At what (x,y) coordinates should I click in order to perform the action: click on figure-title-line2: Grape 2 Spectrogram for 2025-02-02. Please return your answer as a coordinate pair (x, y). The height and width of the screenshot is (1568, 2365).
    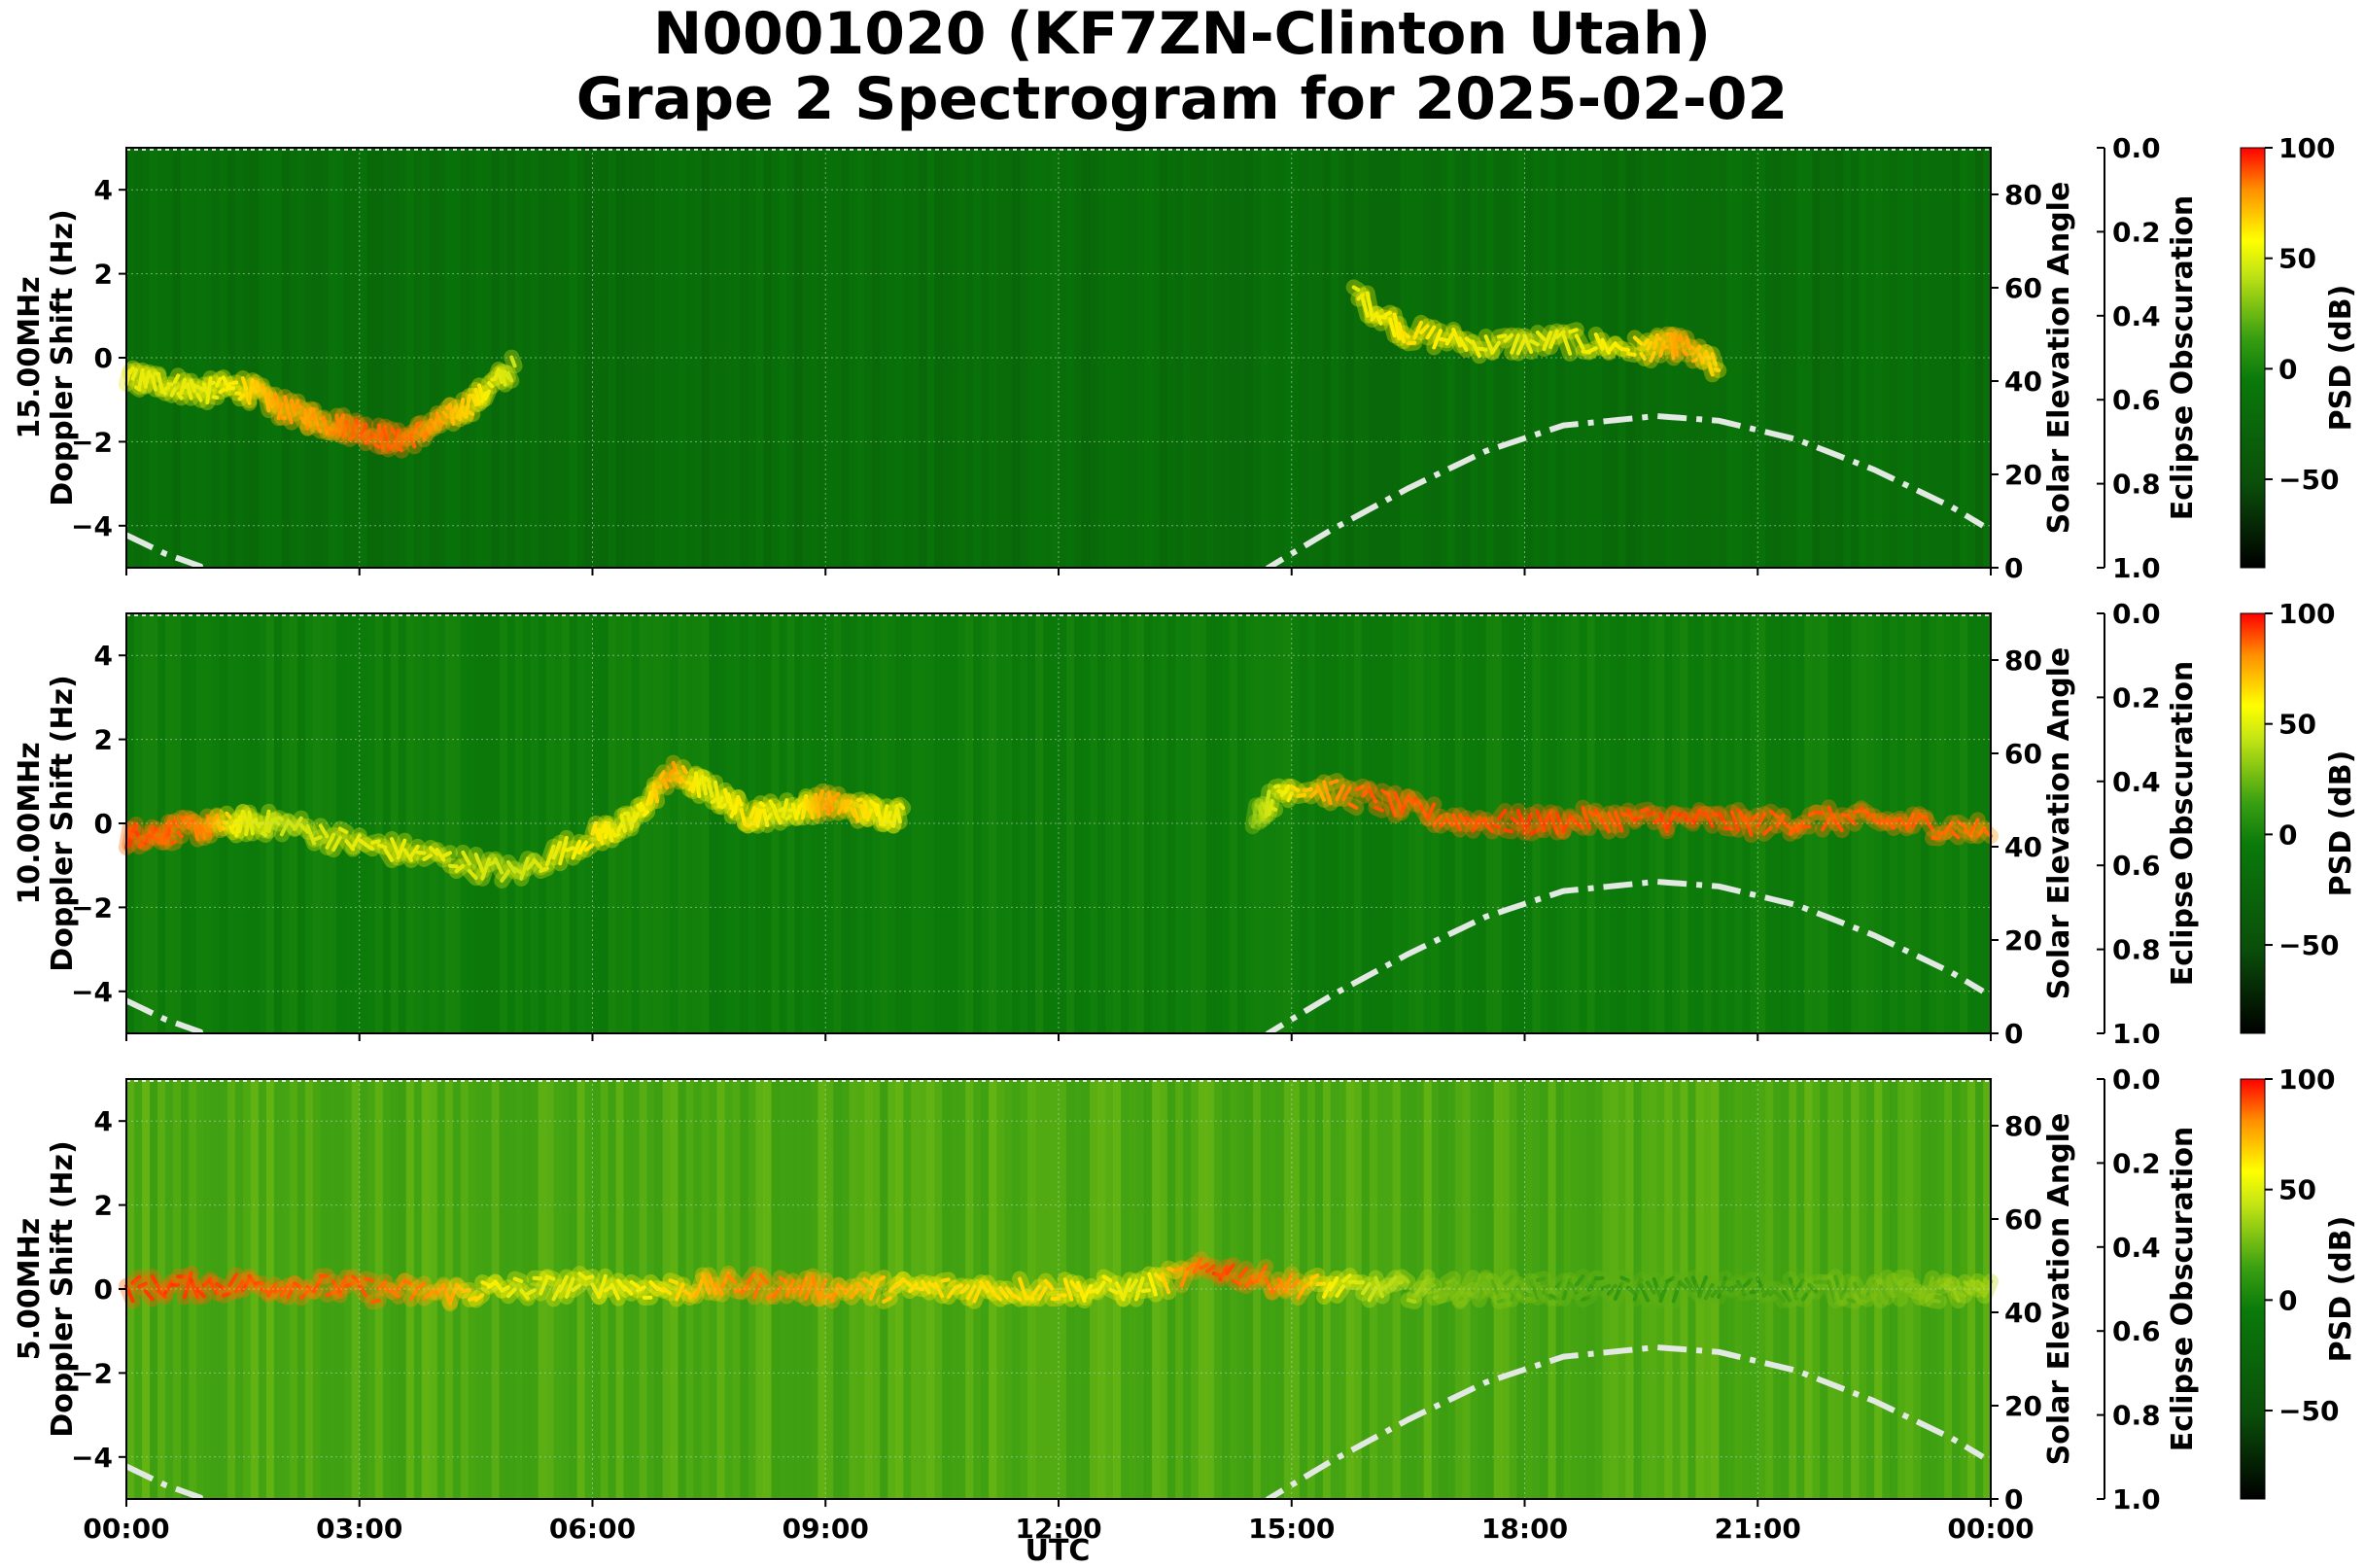
    Looking at the image, I should click on (1182, 99).